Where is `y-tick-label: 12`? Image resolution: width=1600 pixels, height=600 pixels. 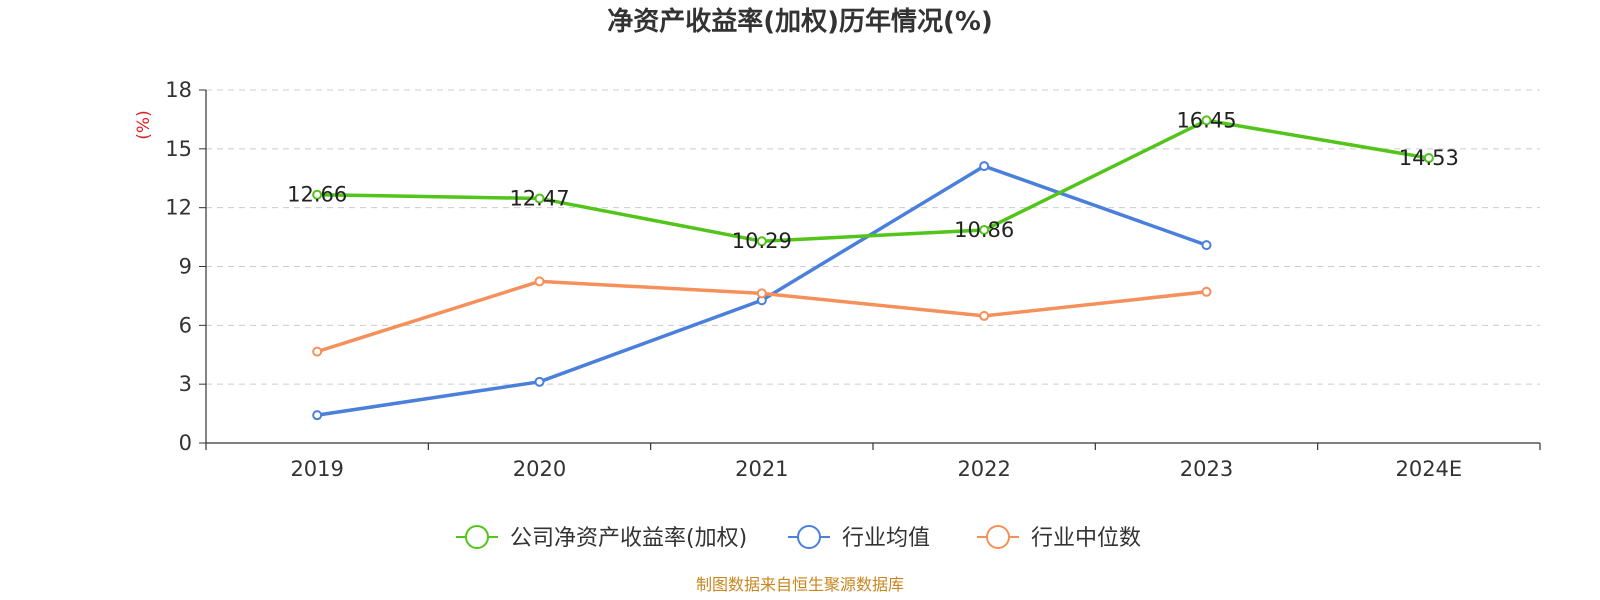
y-tick-label: 12 is located at coordinates (178, 208).